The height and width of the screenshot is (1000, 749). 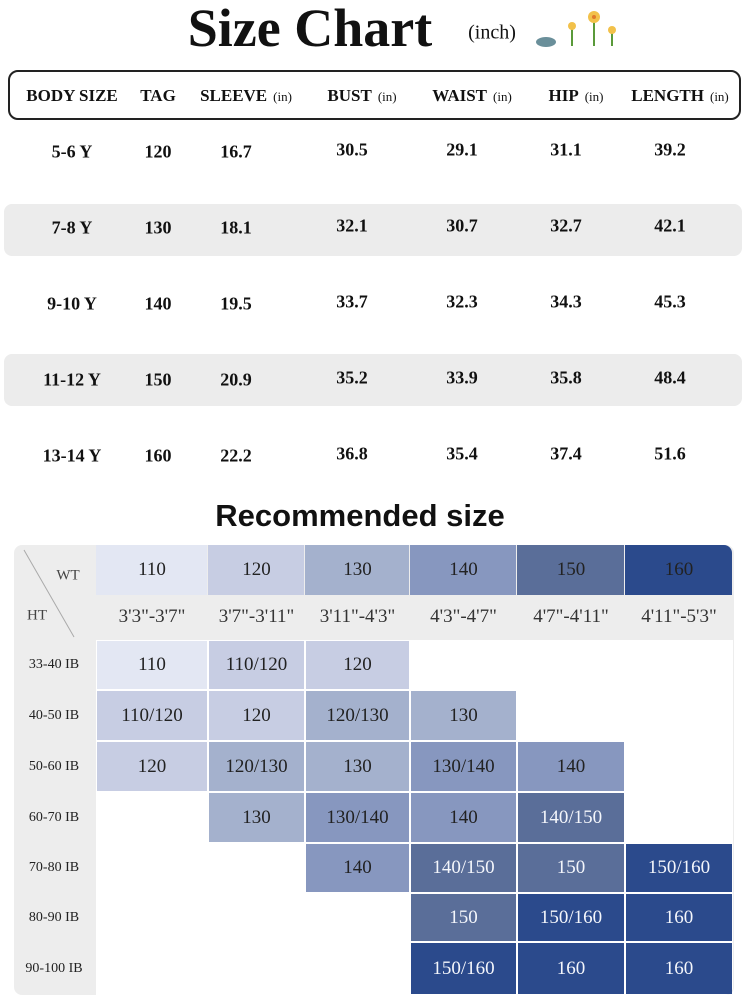 What do you see at coordinates (236, 227) in the screenshot?
I see `table-cell: 18.1` at bounding box center [236, 227].